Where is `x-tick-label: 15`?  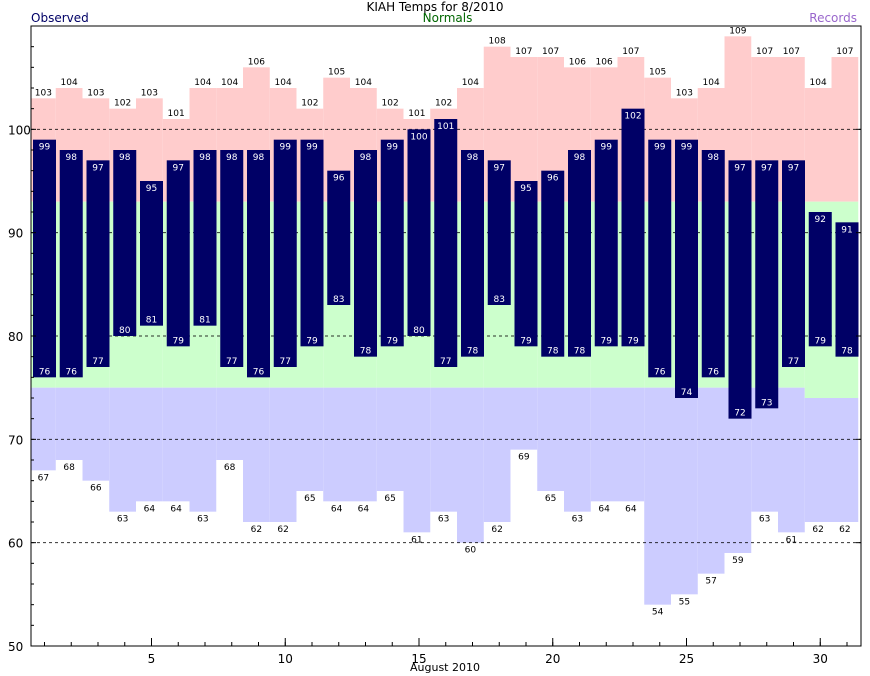 x-tick-label: 15 is located at coordinates (418, 659).